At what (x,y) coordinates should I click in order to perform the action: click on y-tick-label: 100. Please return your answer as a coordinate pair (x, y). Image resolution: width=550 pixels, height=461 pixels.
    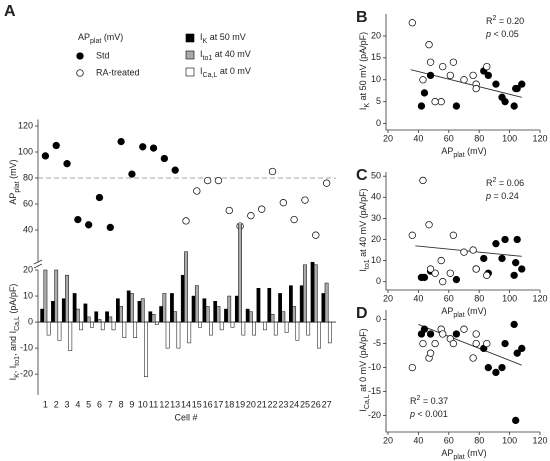
    Looking at the image, I should click on (25, 151).